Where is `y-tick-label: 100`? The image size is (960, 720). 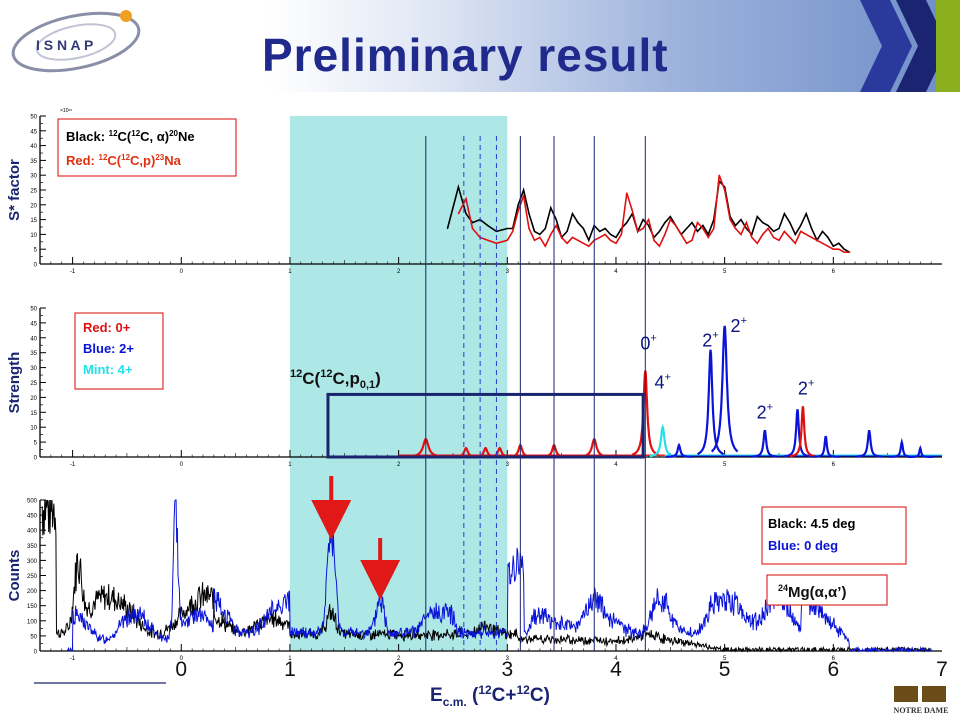
y-tick-label: 100 is located at coordinates (32, 622).